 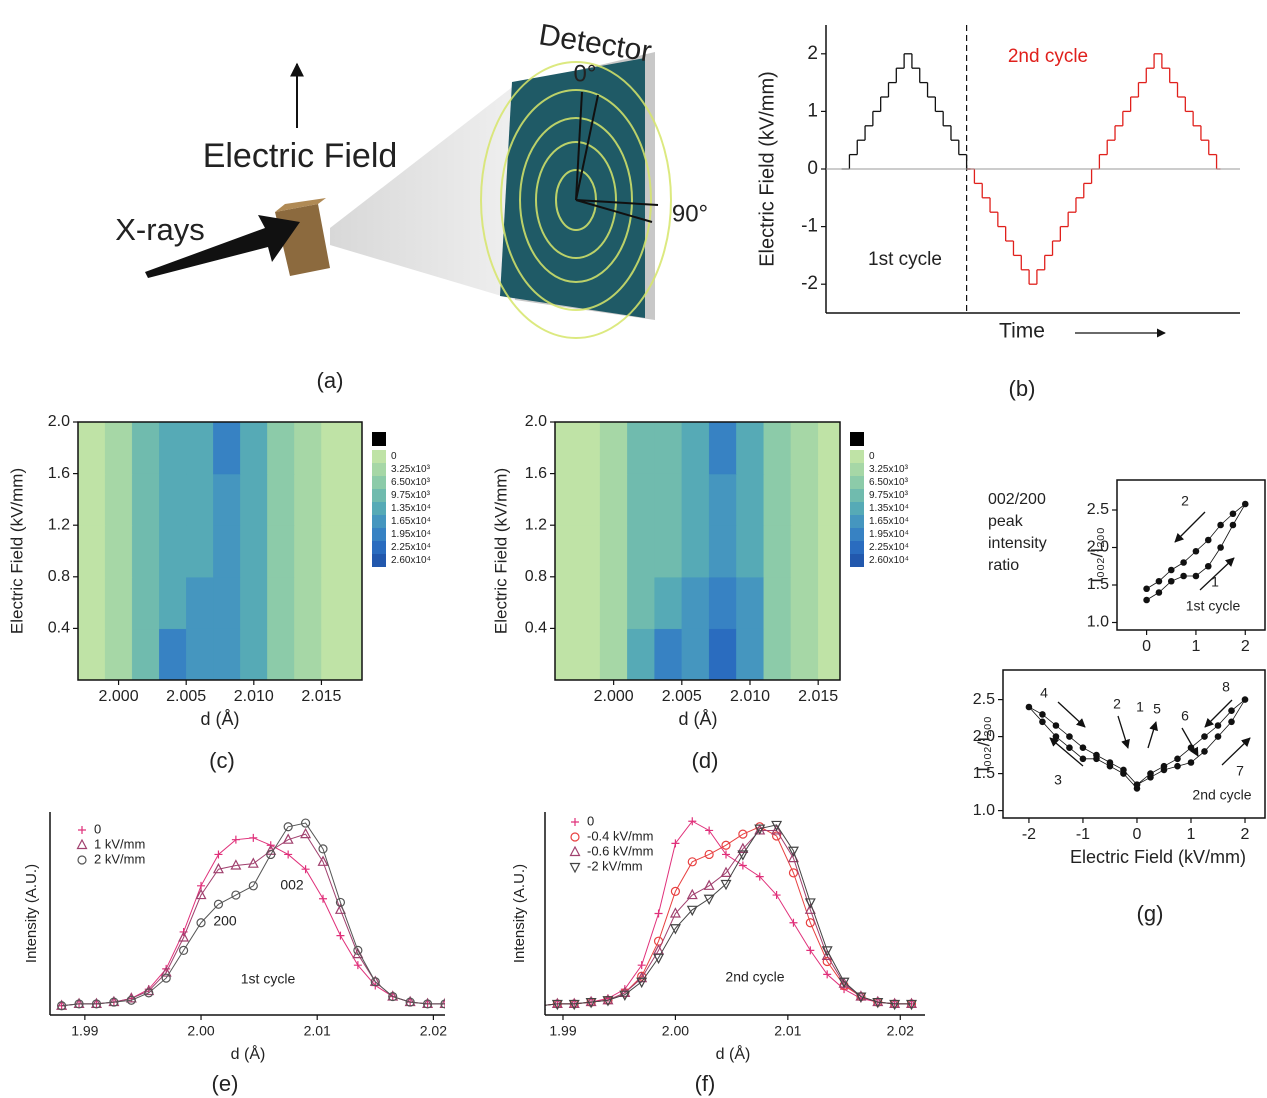 I want to click on x-tick-label: 0, so click(x=1146, y=646).